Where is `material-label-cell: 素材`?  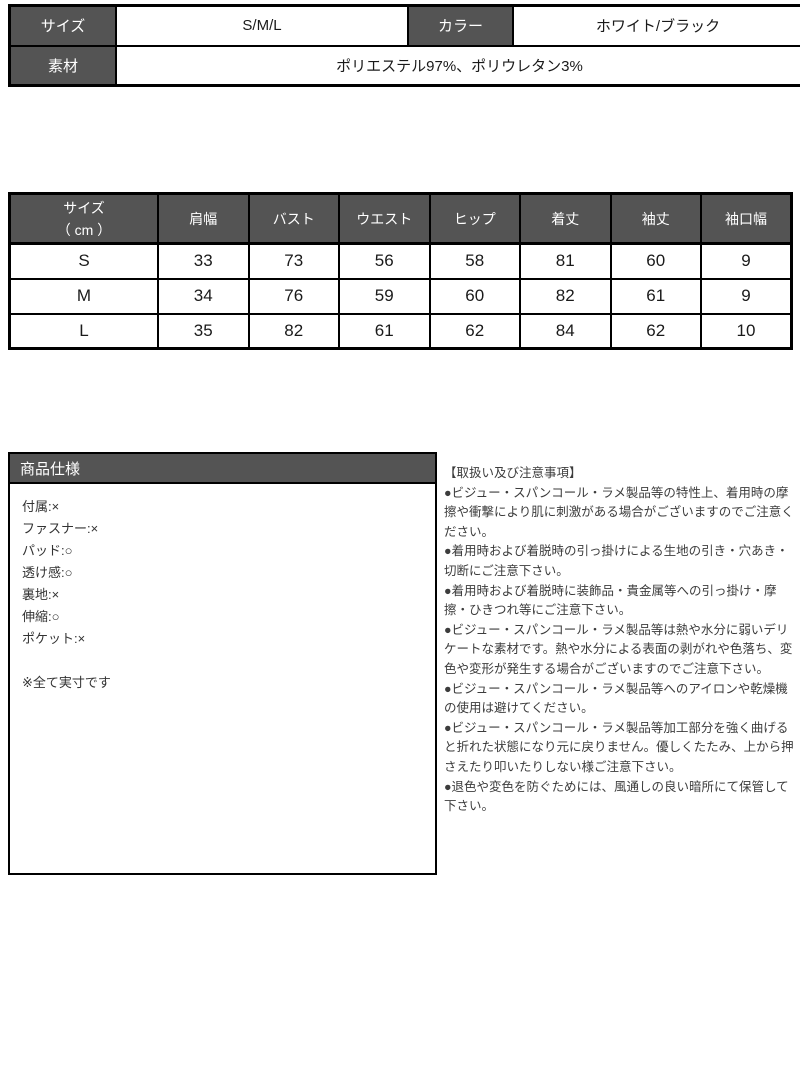
material-label-cell: 素材 is located at coordinates (62, 65).